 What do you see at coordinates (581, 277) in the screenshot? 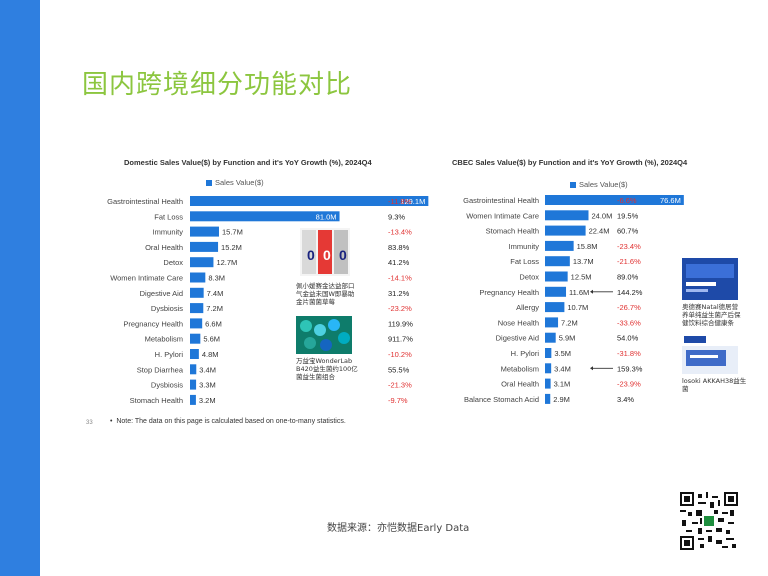
I see `value-label: 12.5M` at bounding box center [581, 277].